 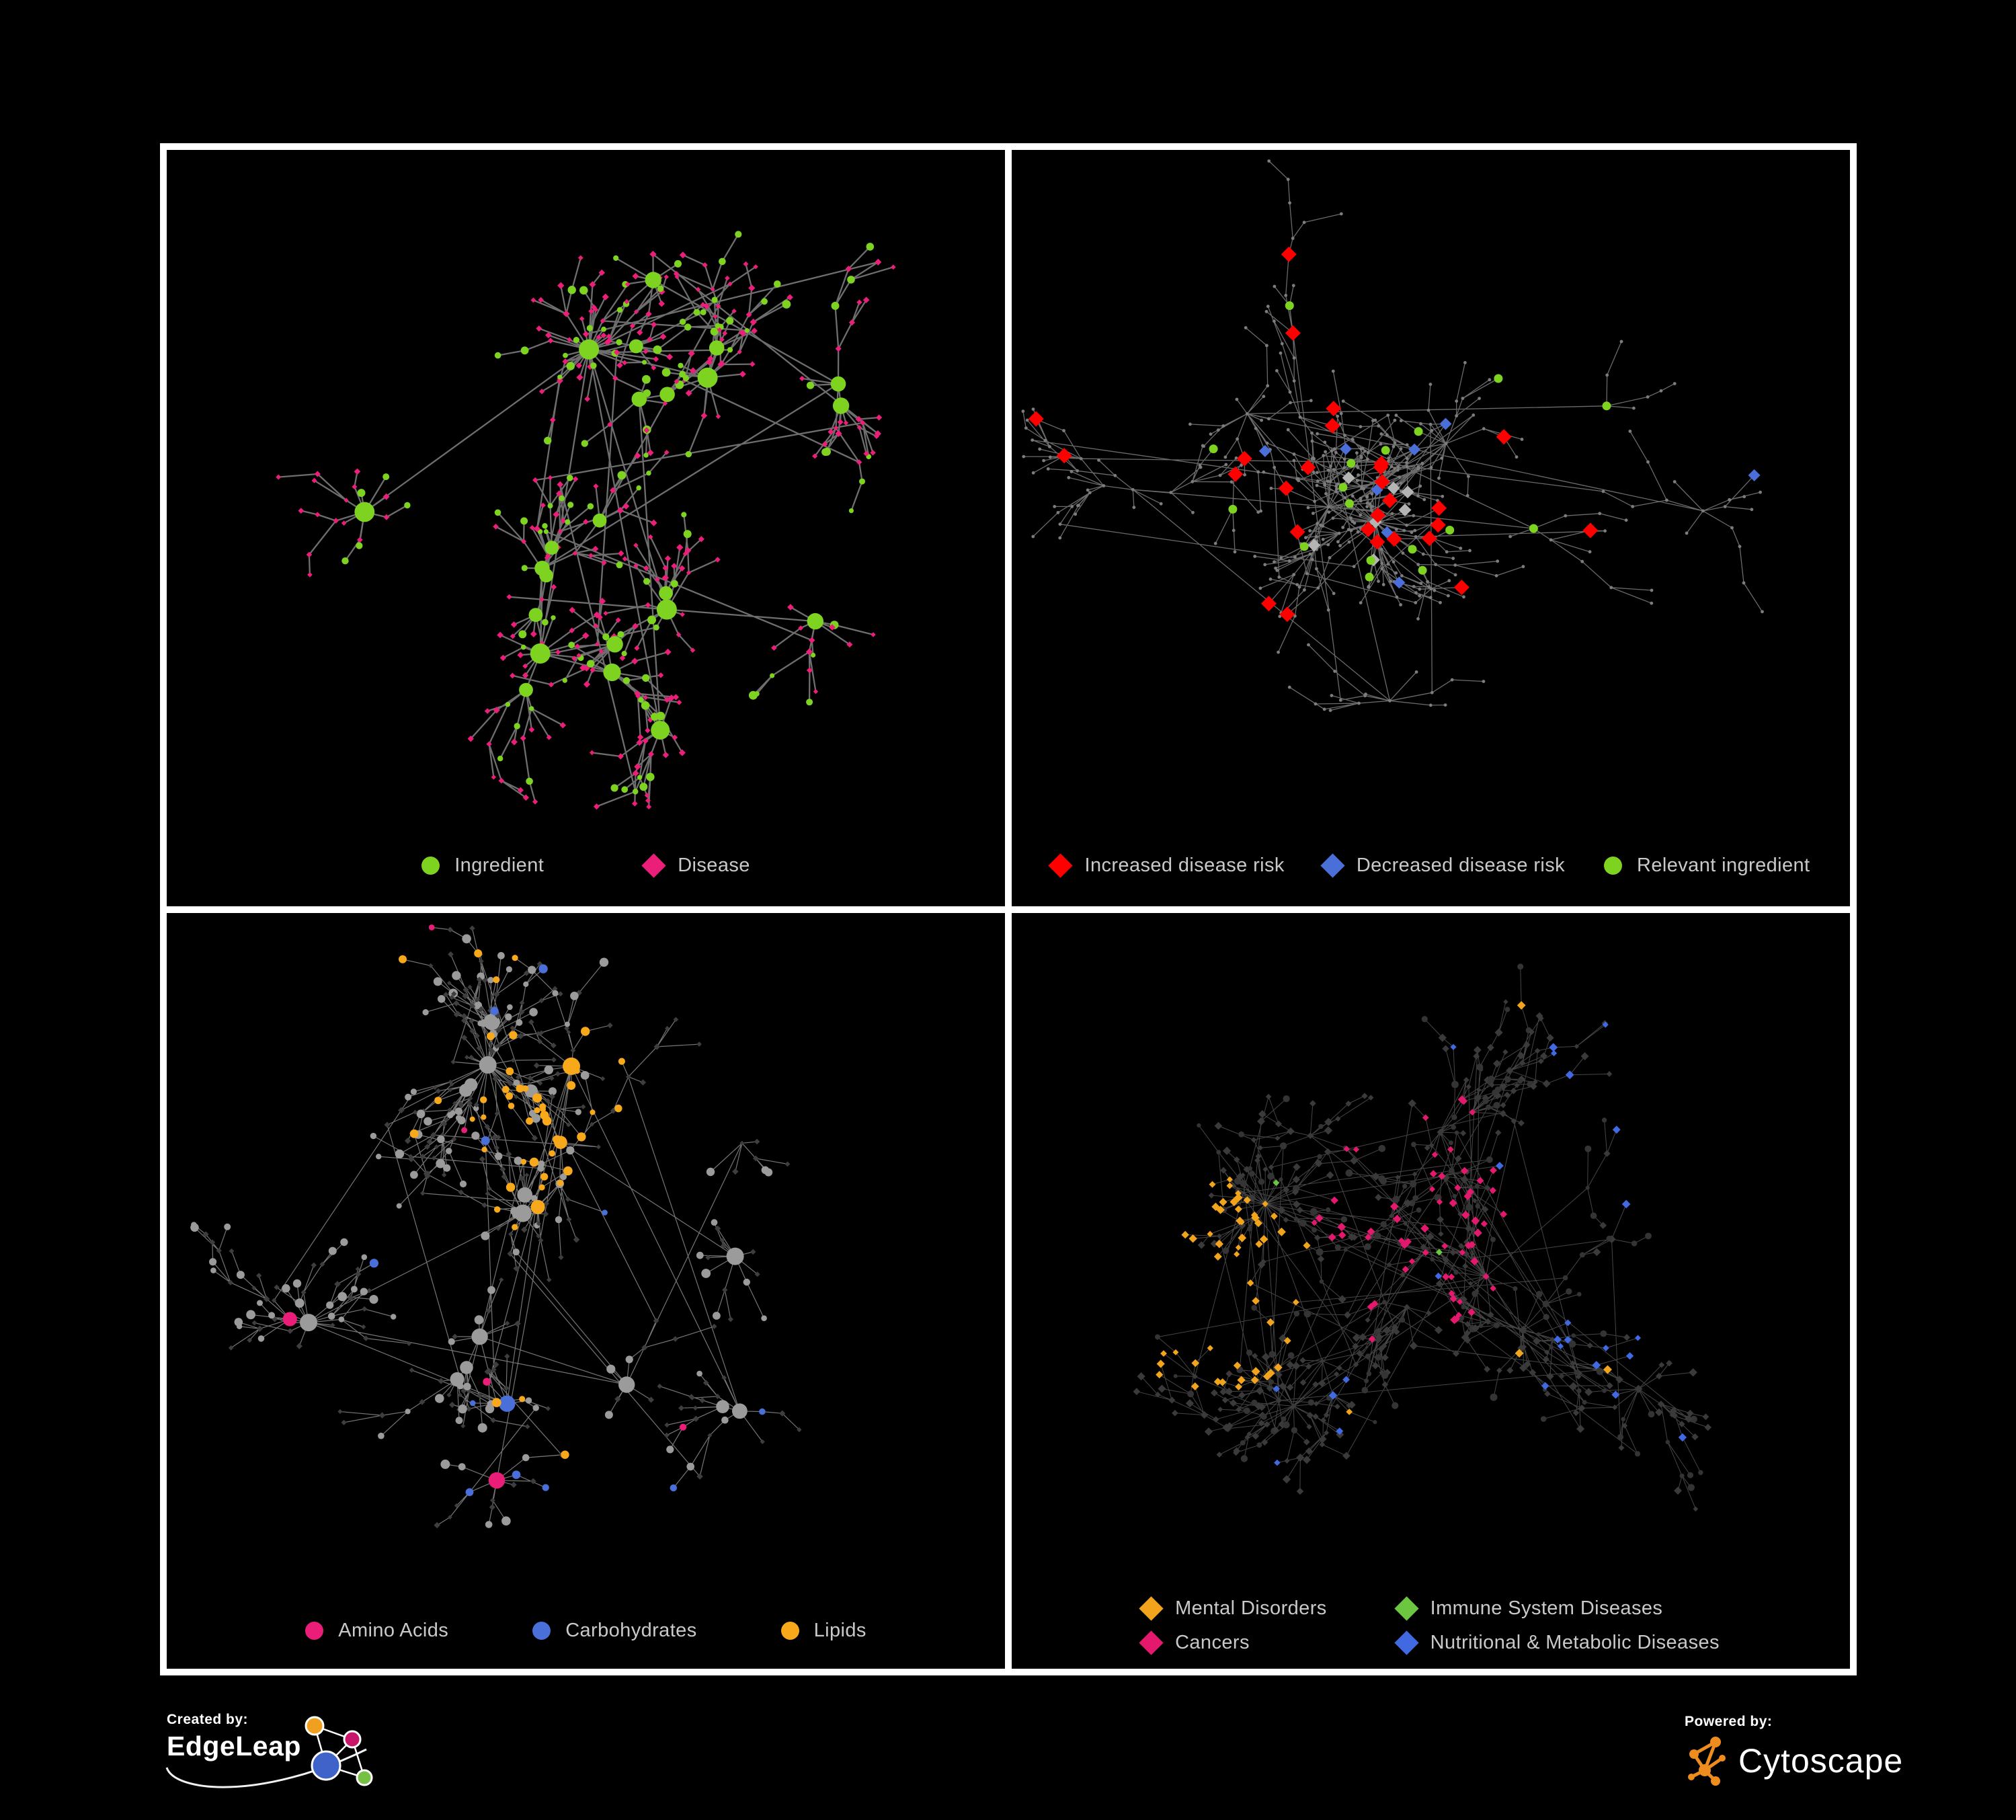 I want to click on increased-risk-label: Increased disease risk, so click(x=1184, y=865).